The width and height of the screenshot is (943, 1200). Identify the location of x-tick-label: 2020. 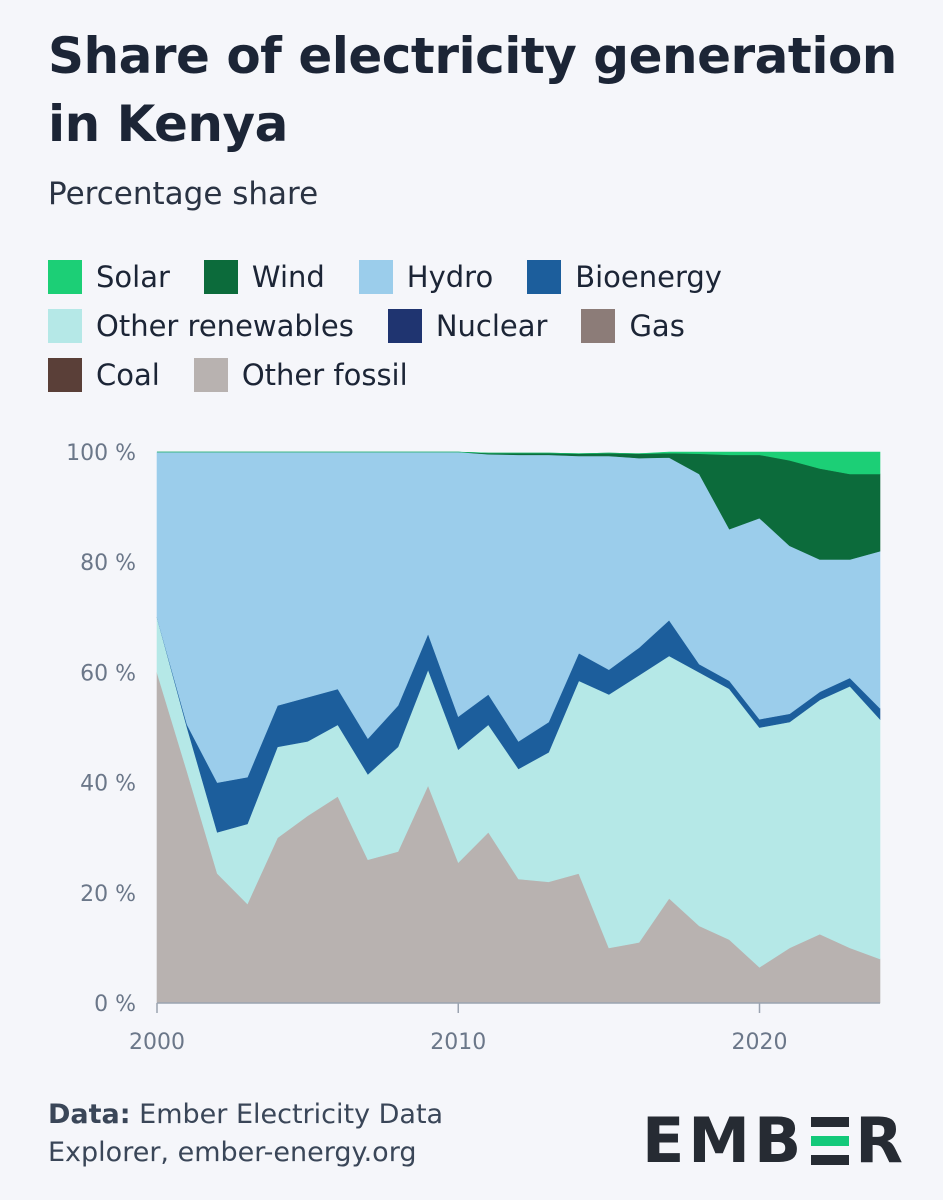
(760, 1042).